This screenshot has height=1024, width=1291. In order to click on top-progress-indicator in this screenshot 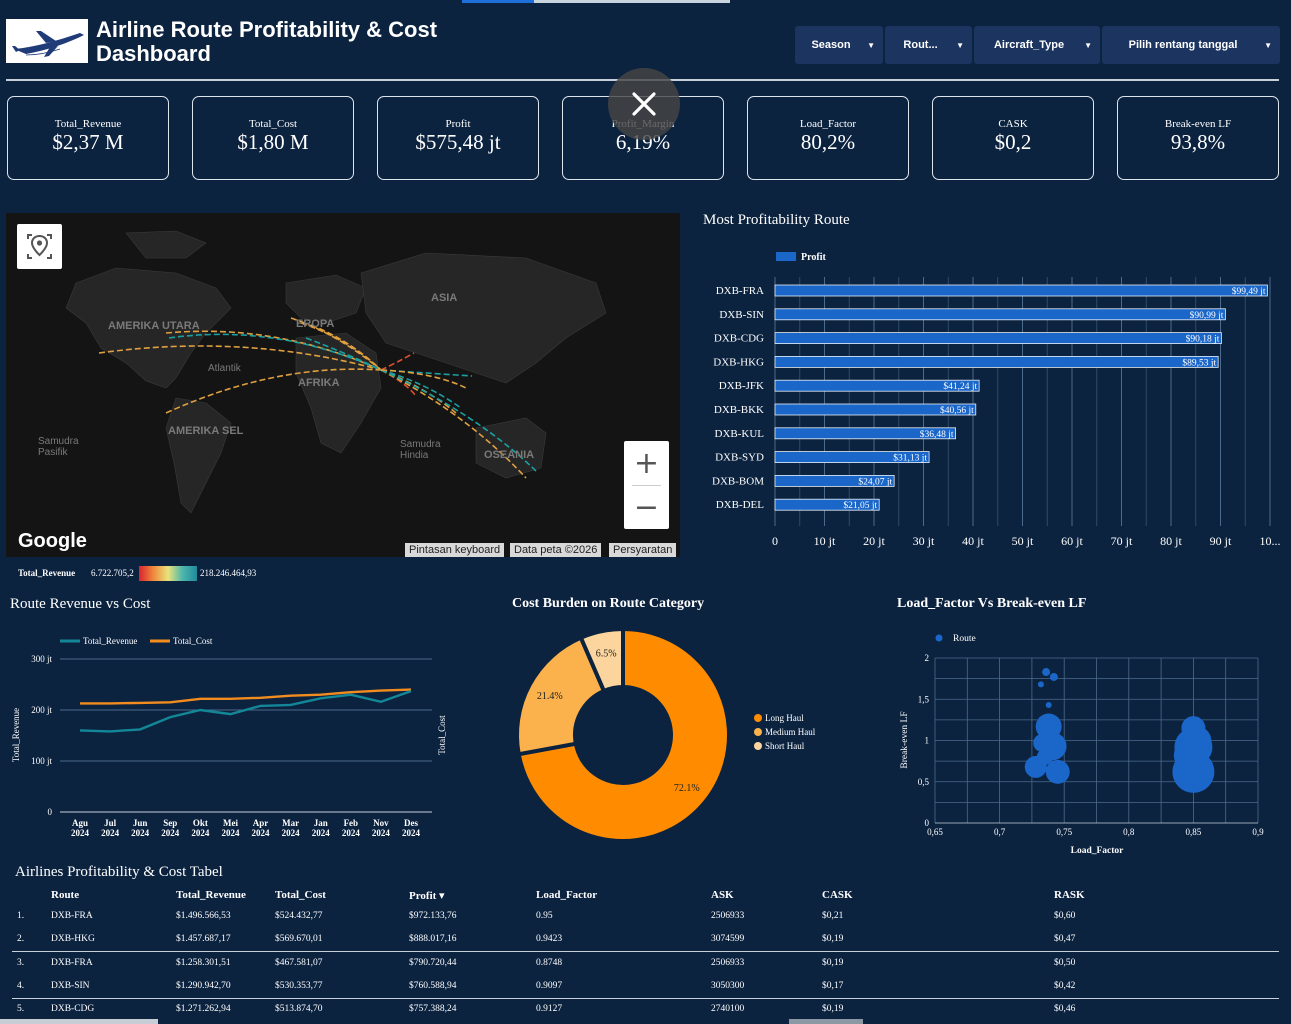, I will do `click(498, 1)`.